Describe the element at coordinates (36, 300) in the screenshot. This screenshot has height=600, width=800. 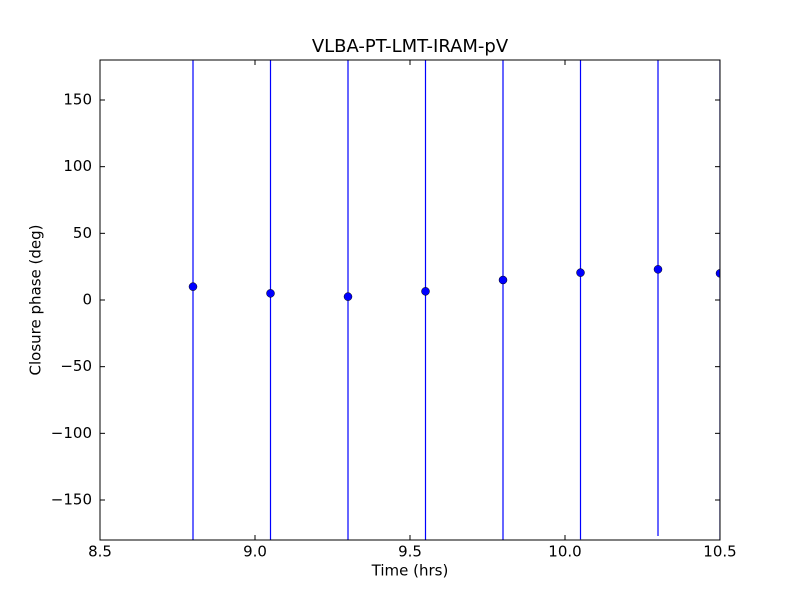
I see `y-axis-label: Closure phase (deg)` at that location.